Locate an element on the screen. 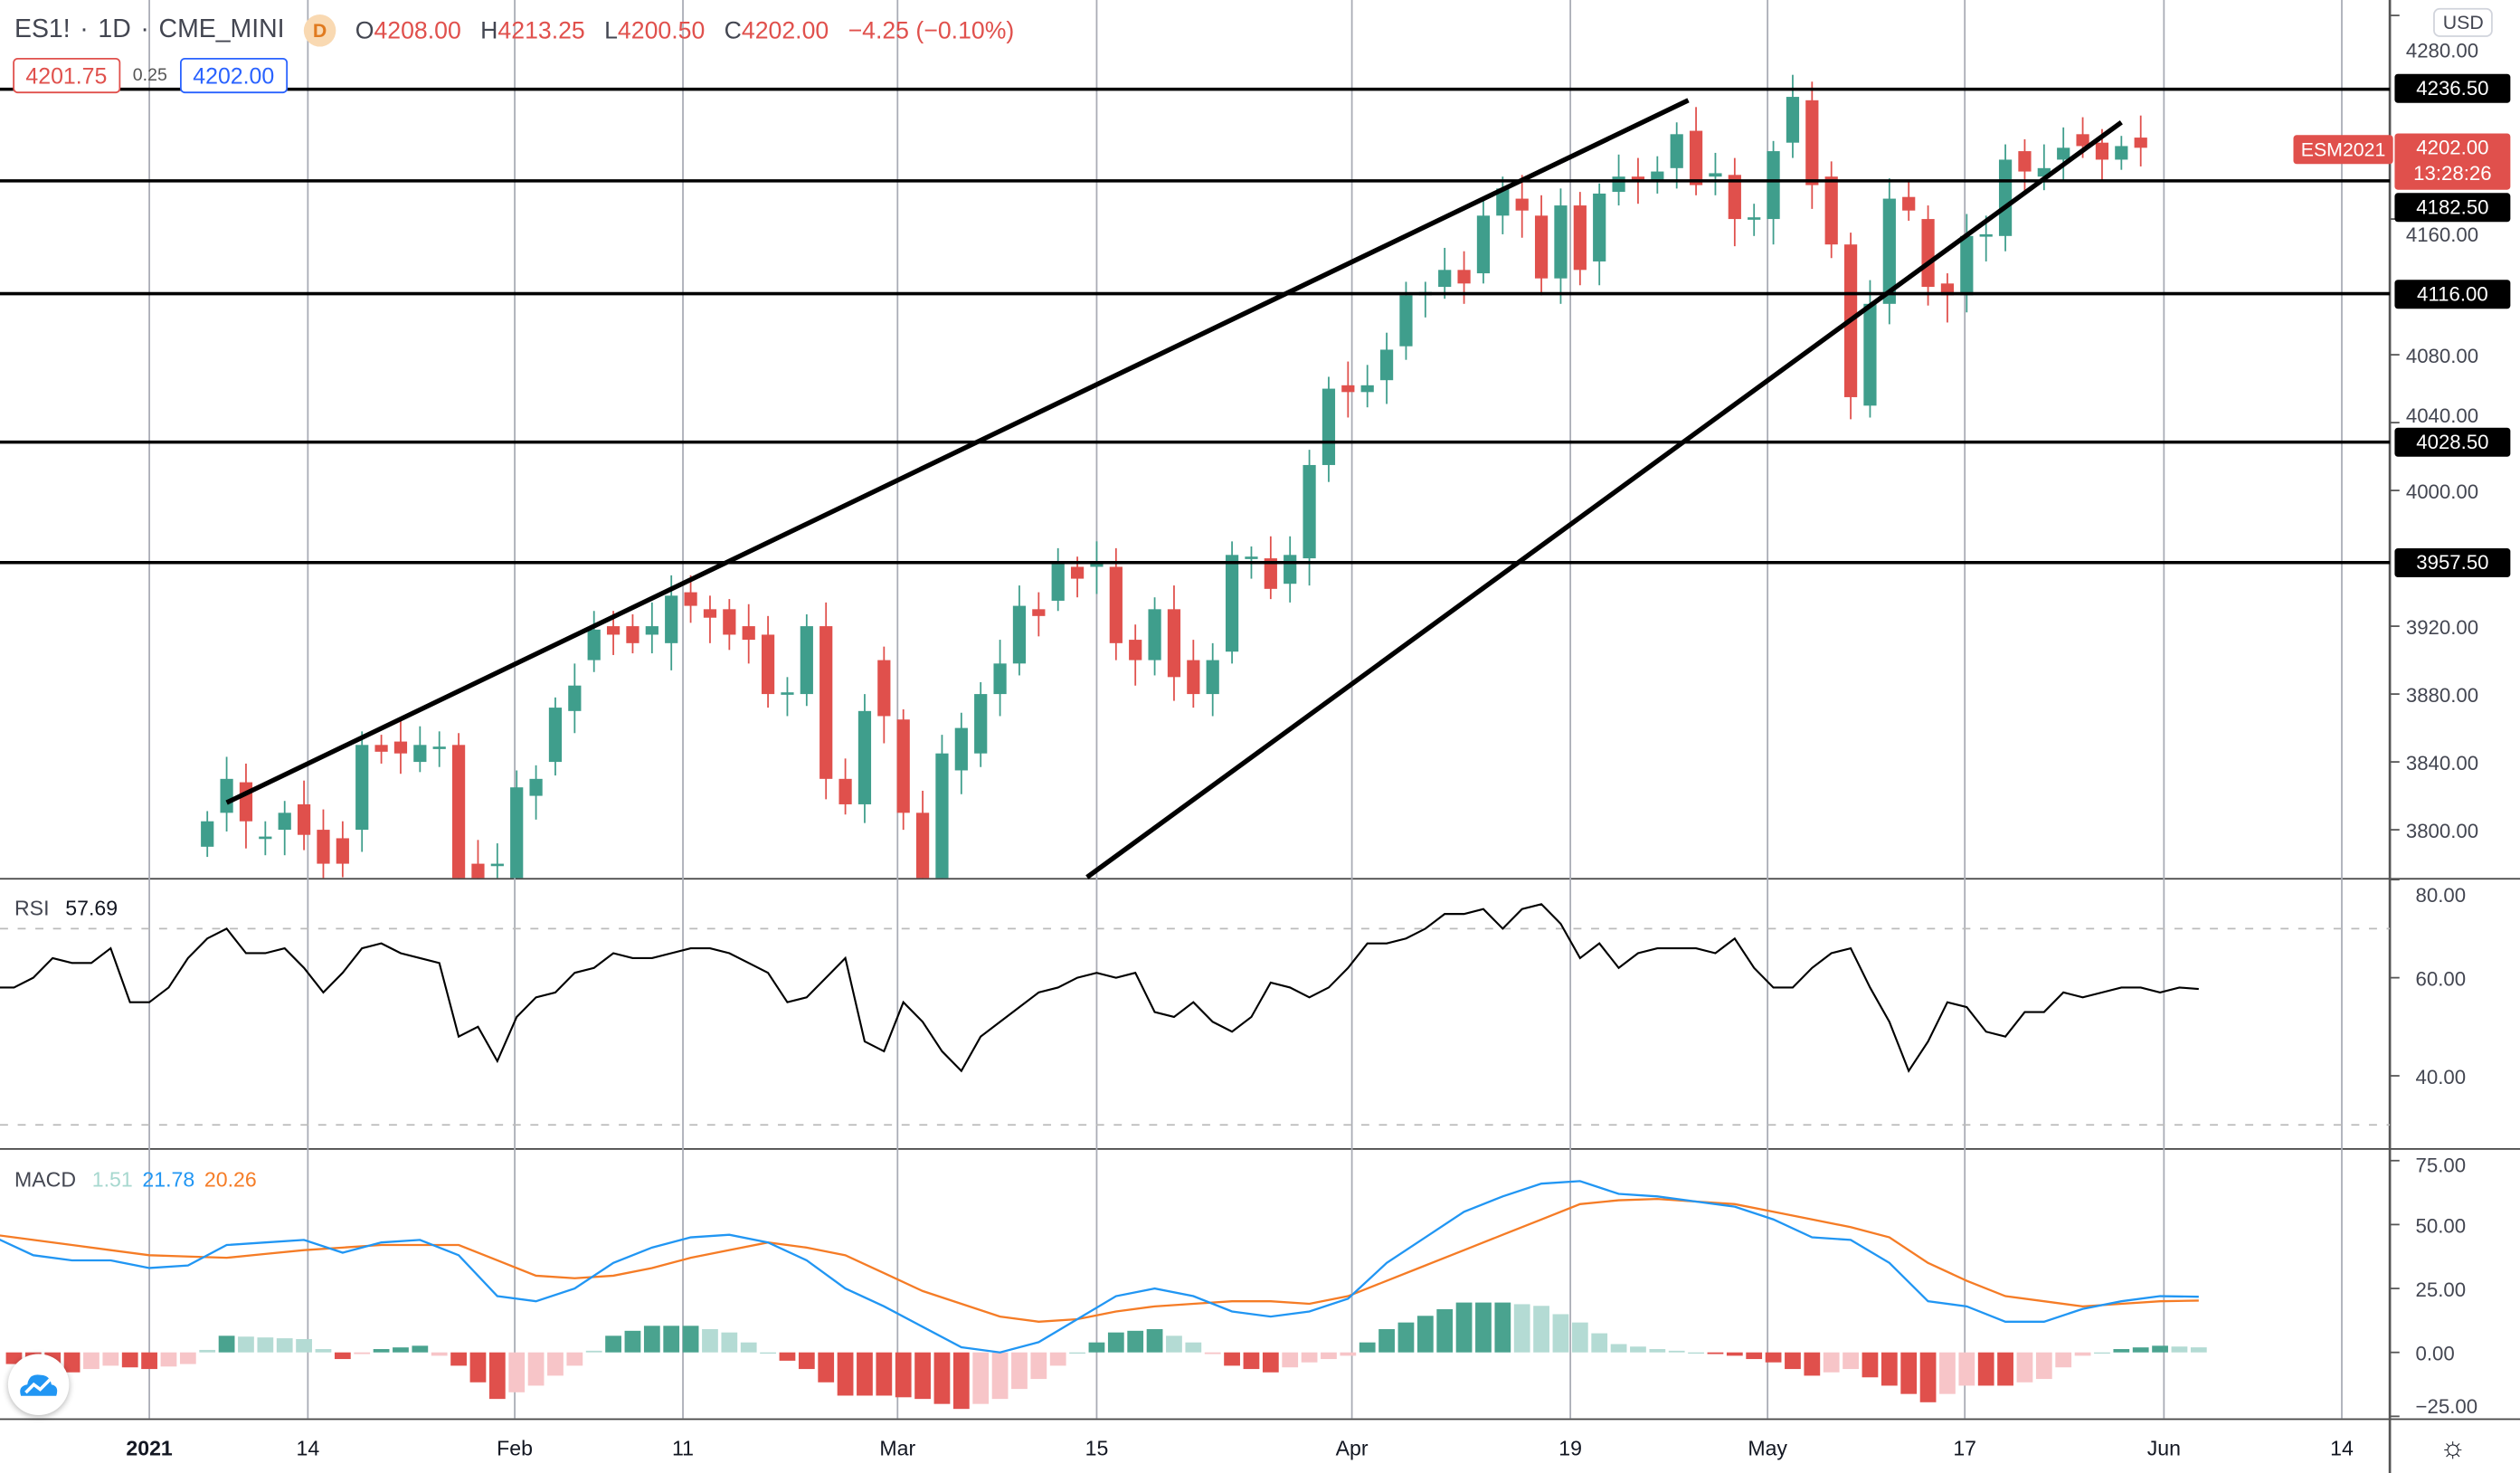  time-axis-label: May is located at coordinates (1768, 1448).